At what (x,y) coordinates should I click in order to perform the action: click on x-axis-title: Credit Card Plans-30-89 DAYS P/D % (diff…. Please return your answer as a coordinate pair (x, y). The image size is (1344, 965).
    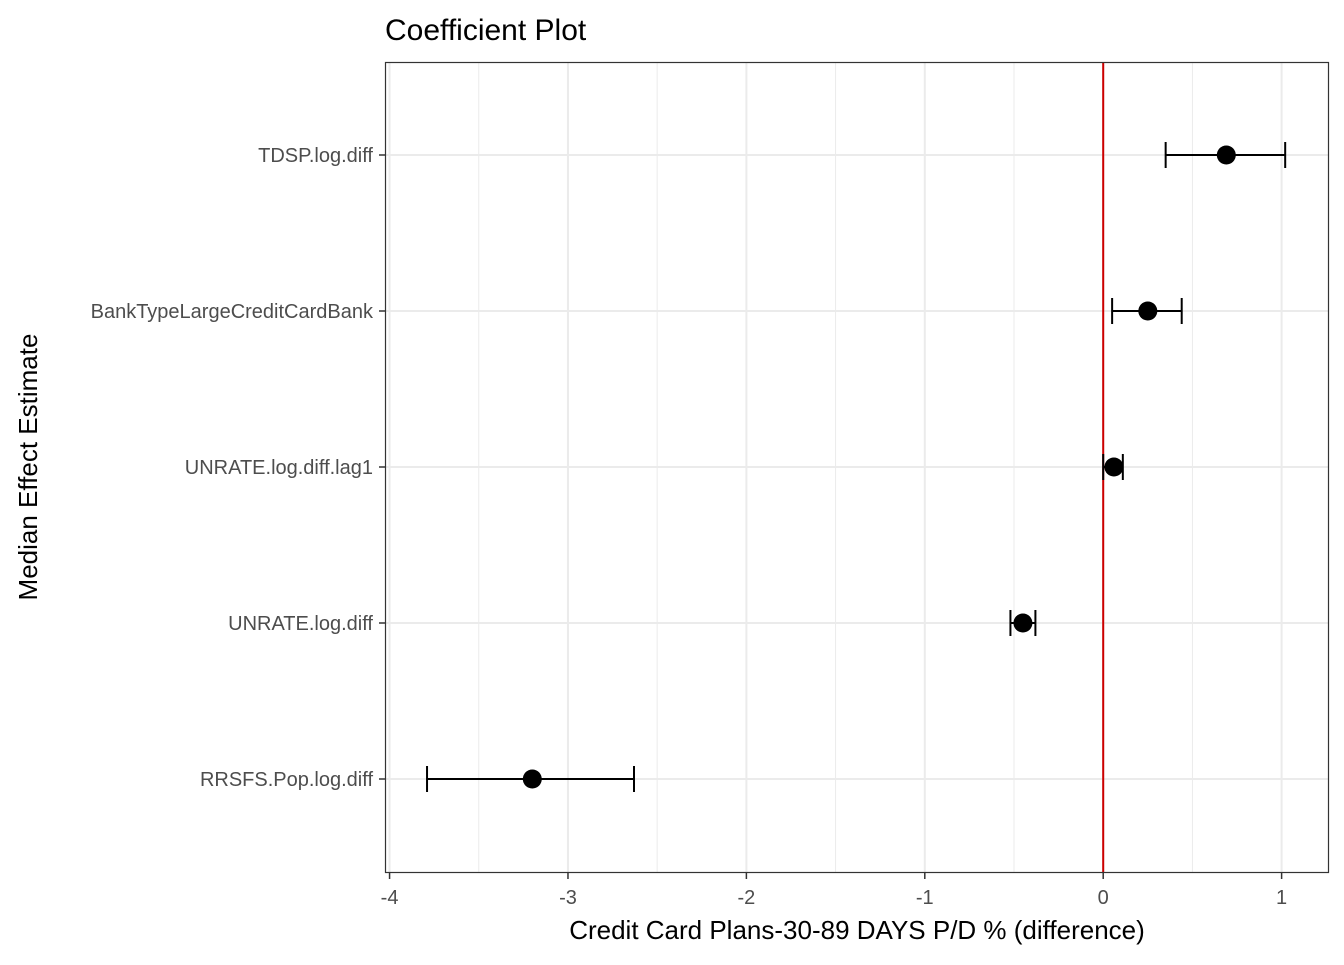
    Looking at the image, I should click on (857, 930).